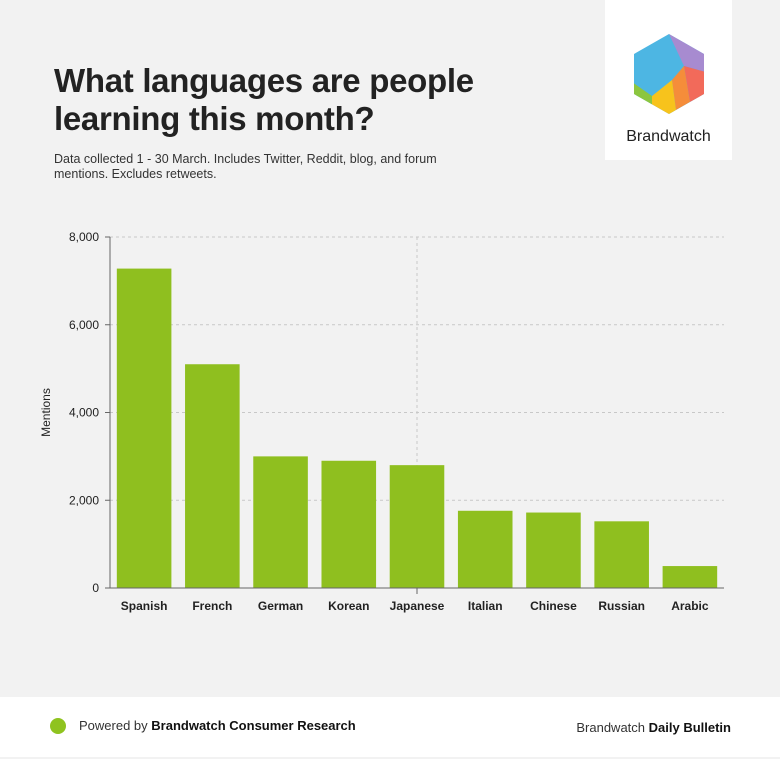 Image resolution: width=780 pixels, height=759 pixels. I want to click on footer-powered-prefix: Powered by, so click(113, 725).